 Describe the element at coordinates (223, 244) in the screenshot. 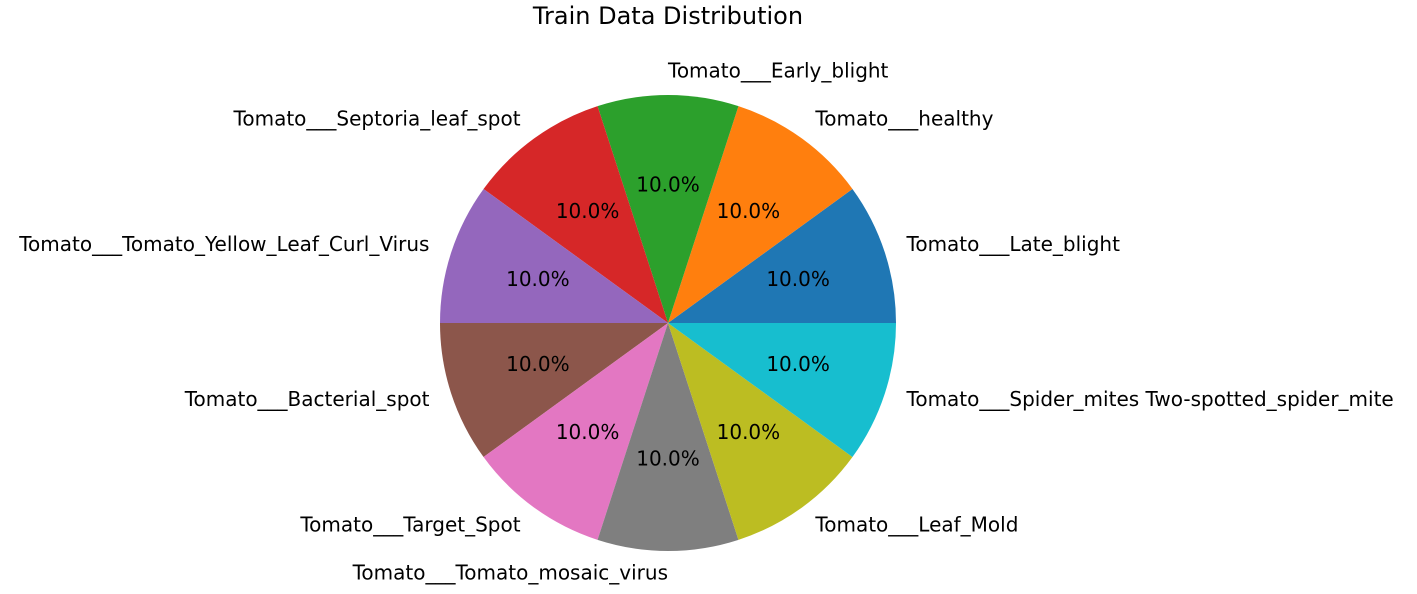

I see `slice-label: Tomato___Tomato_Yellow_Leaf_Curl_Virus` at that location.